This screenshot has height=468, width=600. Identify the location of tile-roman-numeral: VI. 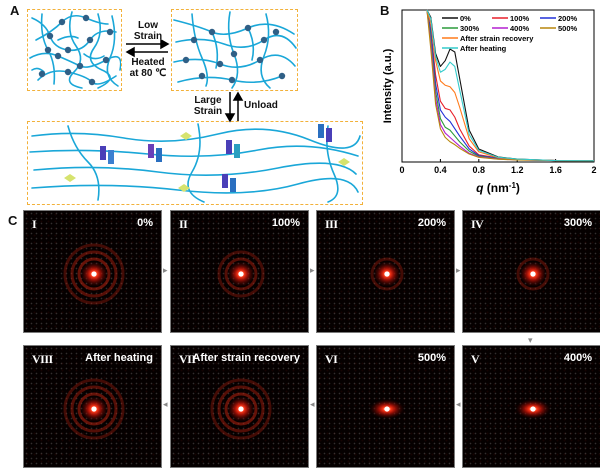
(331, 359).